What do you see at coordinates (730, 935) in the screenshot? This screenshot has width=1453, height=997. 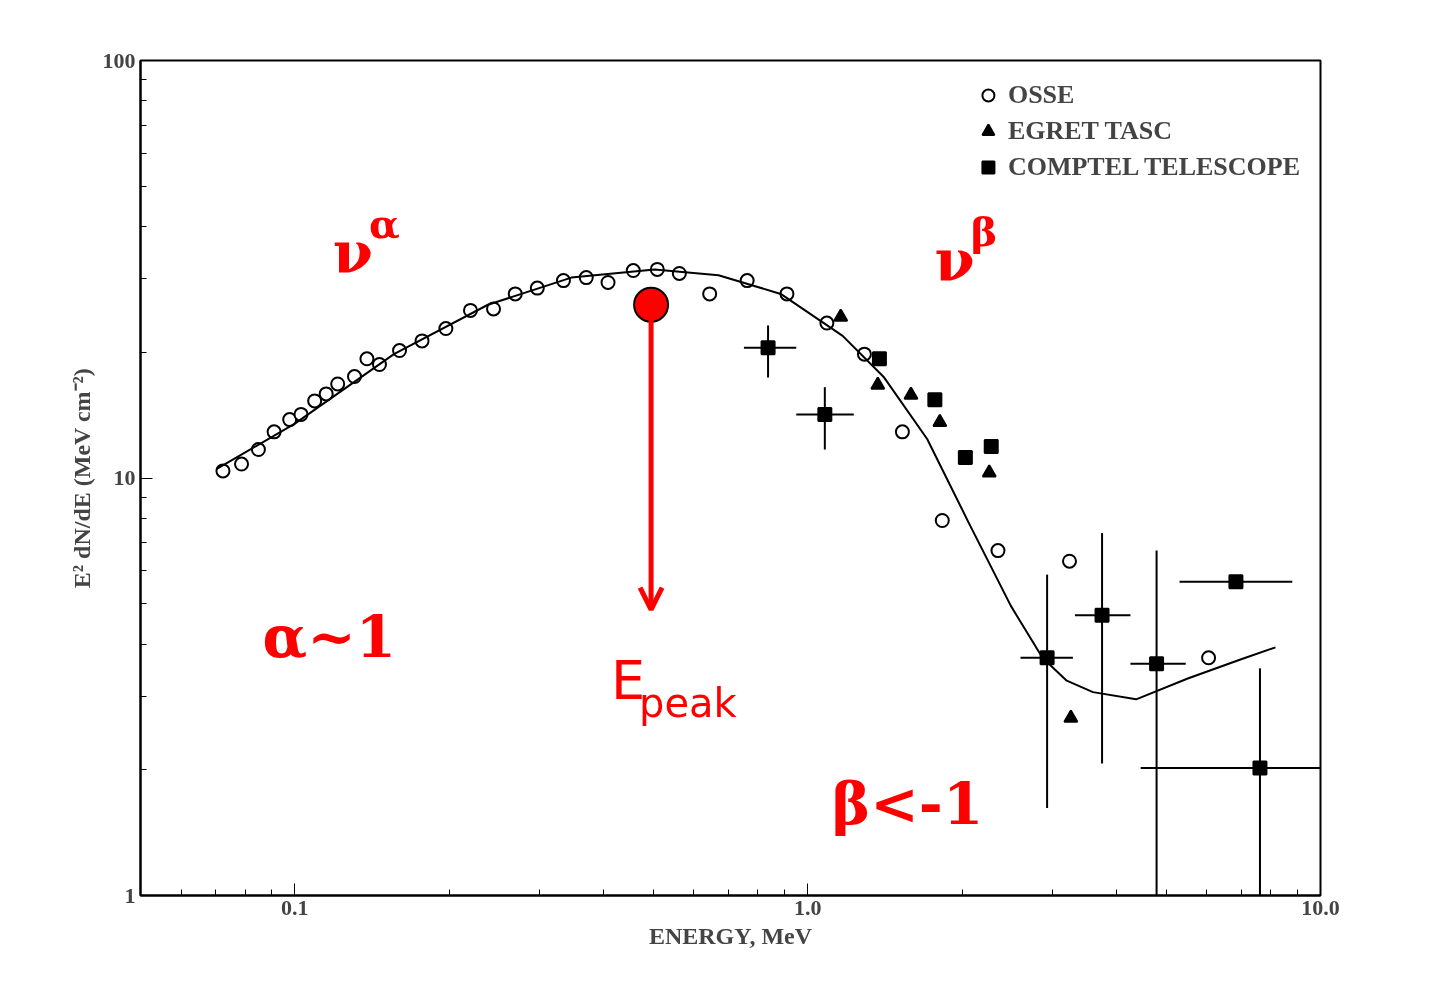 I see `x-axis-title: ENERGY, MeV` at bounding box center [730, 935].